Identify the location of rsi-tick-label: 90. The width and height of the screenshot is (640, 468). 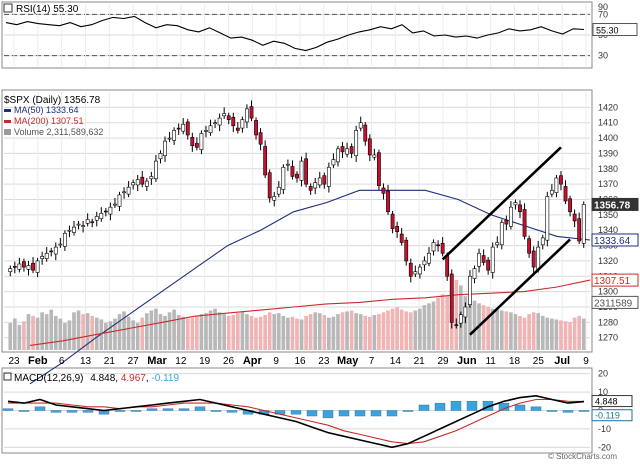
(603, 7).